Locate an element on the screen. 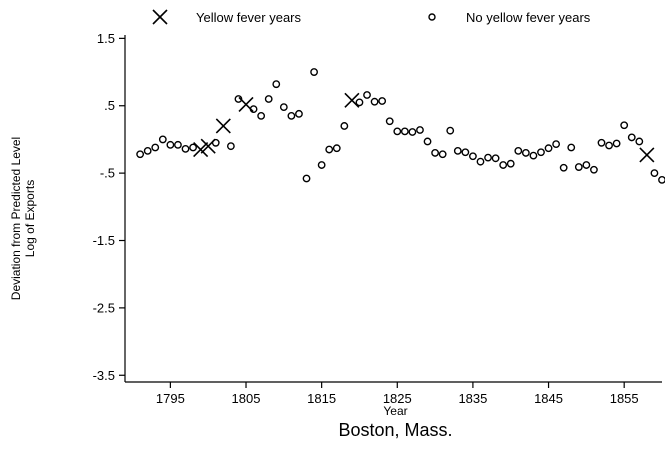  x-tick-label: 1805 is located at coordinates (246, 398).